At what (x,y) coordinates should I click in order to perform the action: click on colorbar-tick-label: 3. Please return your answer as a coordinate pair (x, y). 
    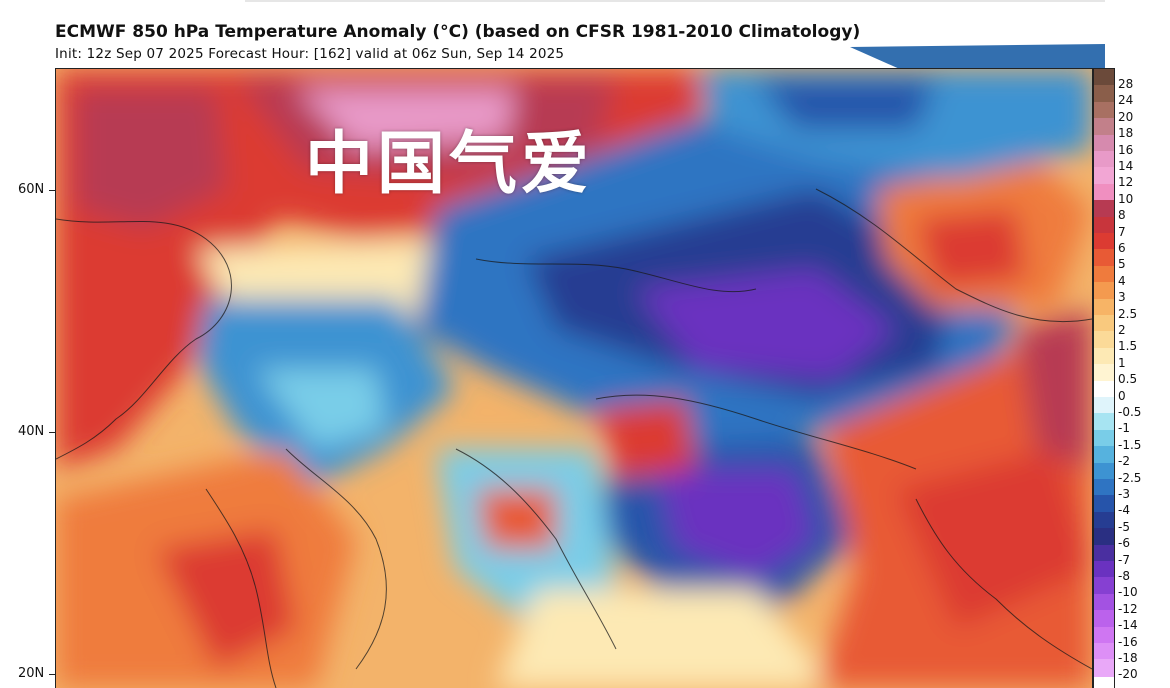
    Looking at the image, I should click on (1122, 297).